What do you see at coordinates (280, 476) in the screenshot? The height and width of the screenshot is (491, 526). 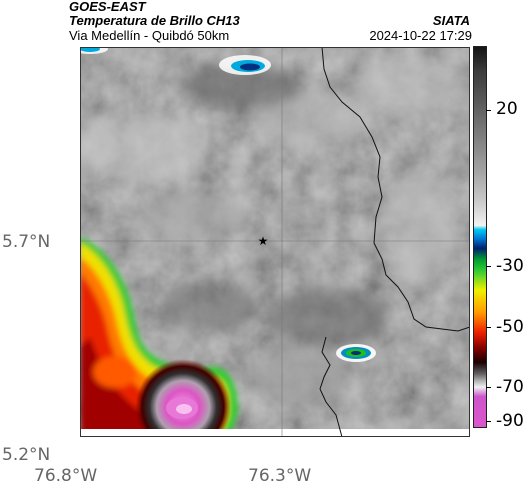 I see `x-tick-label: 76.3°W` at bounding box center [280, 476].